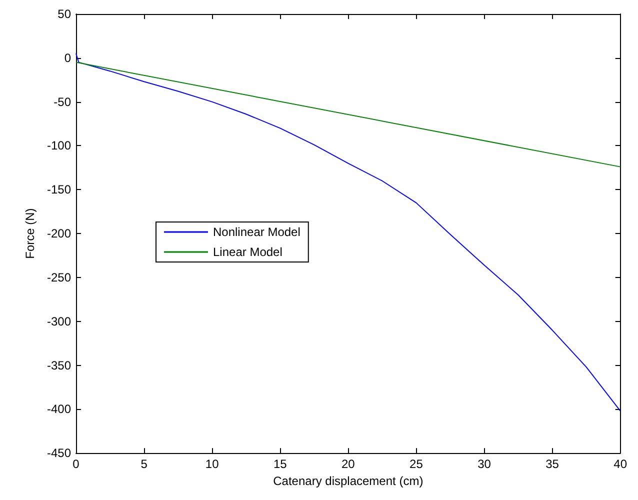  I want to click on x-tick-label: 5, so click(144, 464).